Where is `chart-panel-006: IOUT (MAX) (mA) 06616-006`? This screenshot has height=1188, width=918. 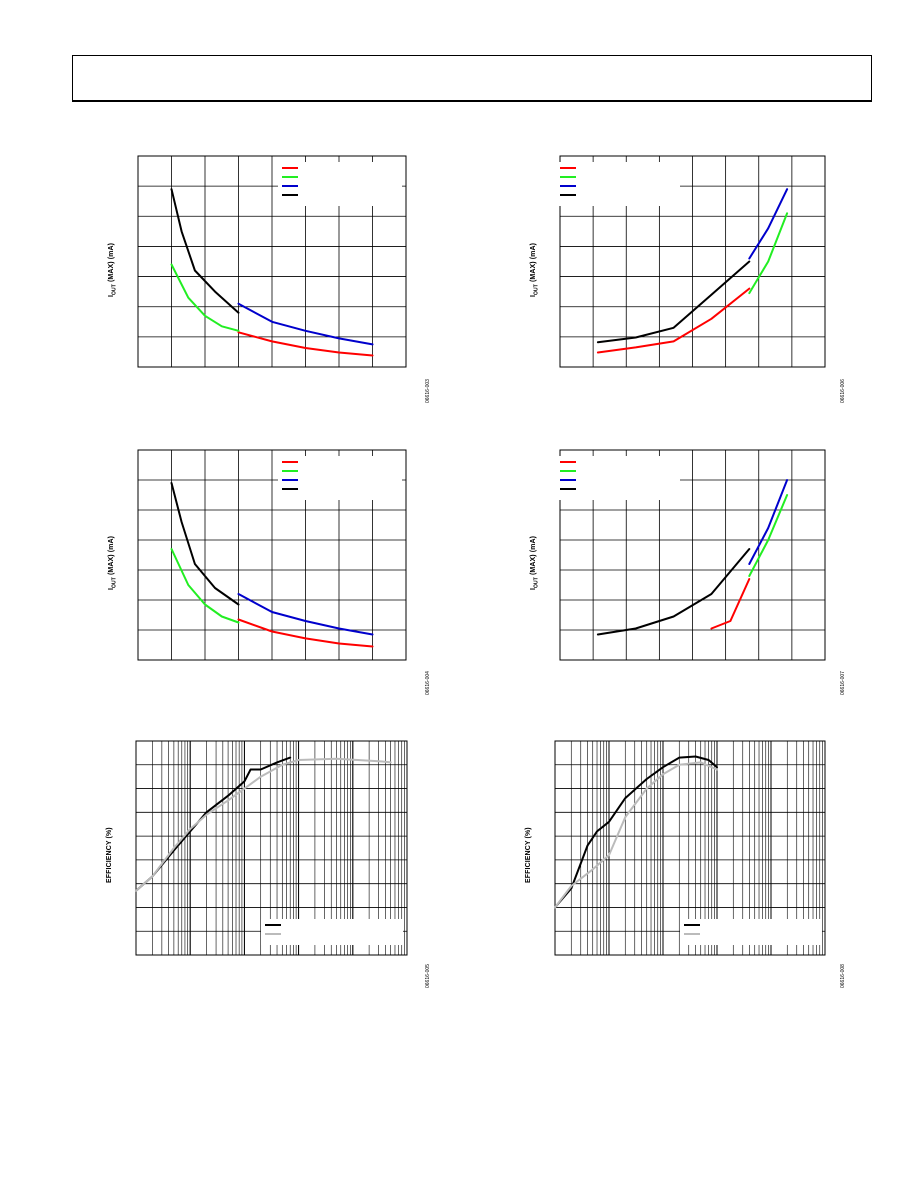
chart-panel-006: IOUT (MAX) (mA) 06616-006 is located at coordinates (716, 280).